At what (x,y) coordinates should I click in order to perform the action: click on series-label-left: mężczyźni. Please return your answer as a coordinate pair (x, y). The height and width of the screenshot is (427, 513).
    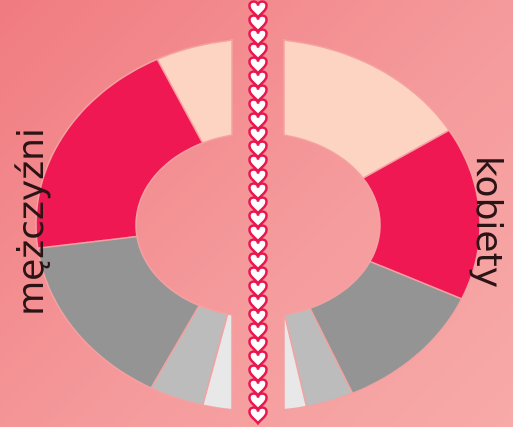
    Looking at the image, I should click on (31, 222).